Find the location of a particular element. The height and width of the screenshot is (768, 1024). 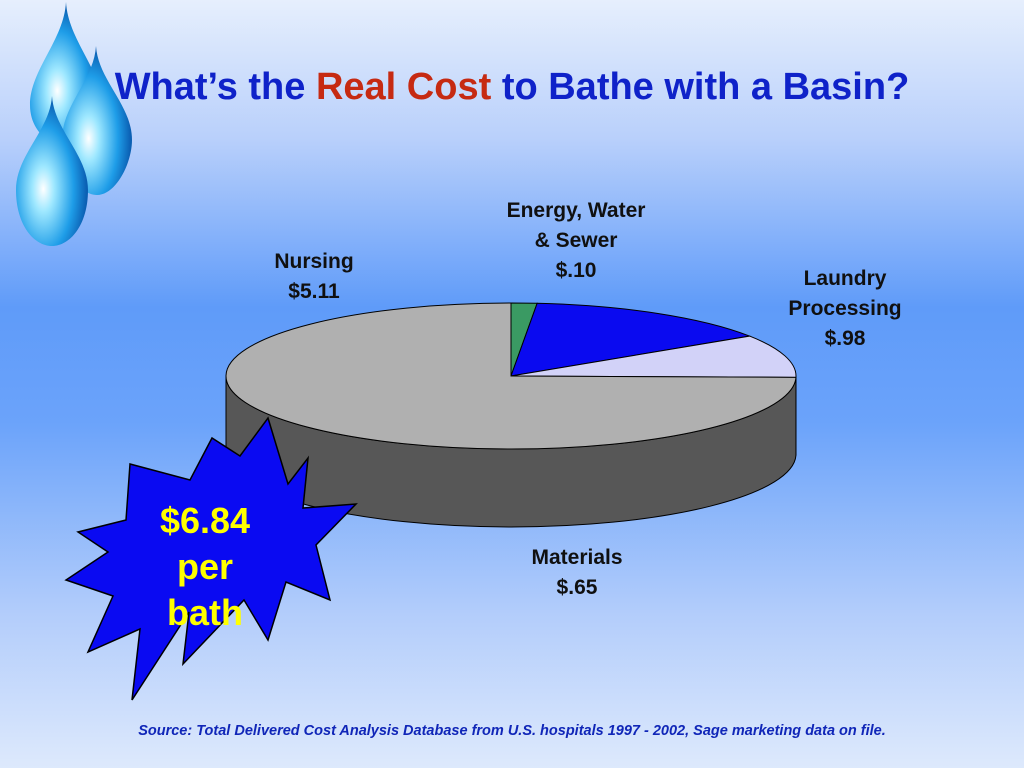

pie-slice-nursing is located at coordinates (511, 376).